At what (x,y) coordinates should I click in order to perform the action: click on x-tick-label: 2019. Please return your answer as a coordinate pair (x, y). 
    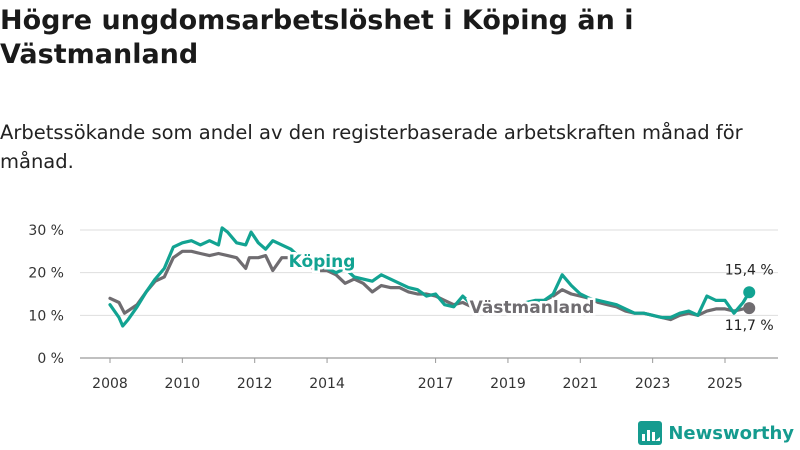
    Looking at the image, I should click on (508, 384).